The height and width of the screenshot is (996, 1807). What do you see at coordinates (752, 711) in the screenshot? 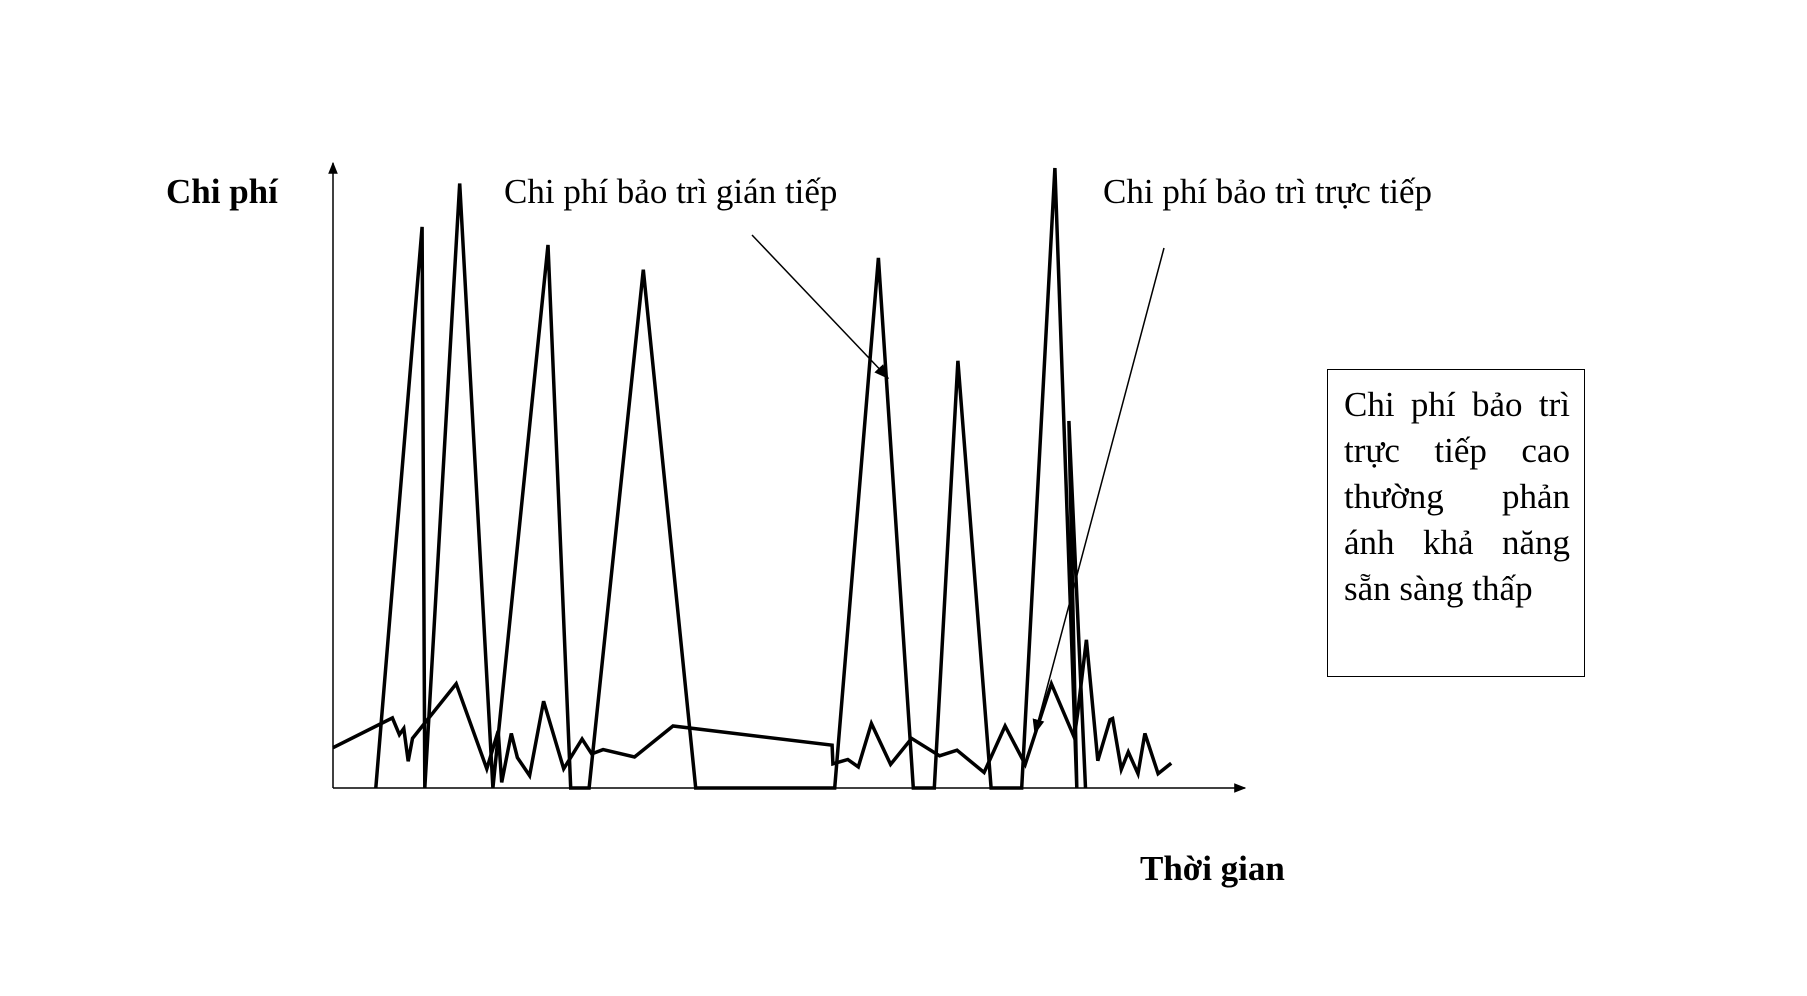
I see `series-line-direct-cost` at bounding box center [752, 711].